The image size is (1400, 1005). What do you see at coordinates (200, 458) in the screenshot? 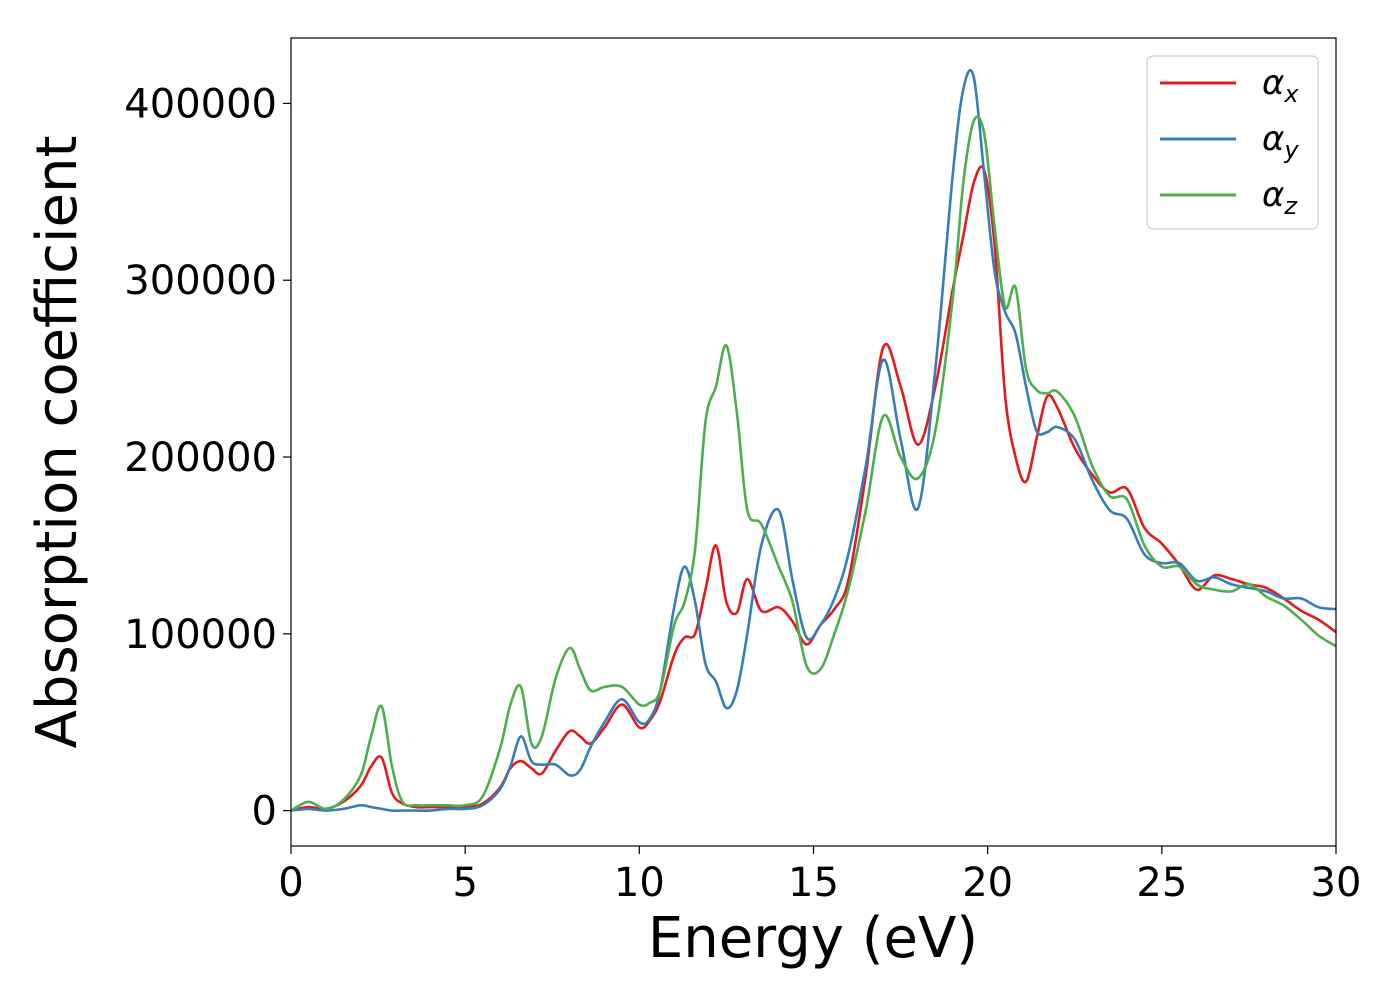
I see `y-tick-label: 200000` at bounding box center [200, 458].